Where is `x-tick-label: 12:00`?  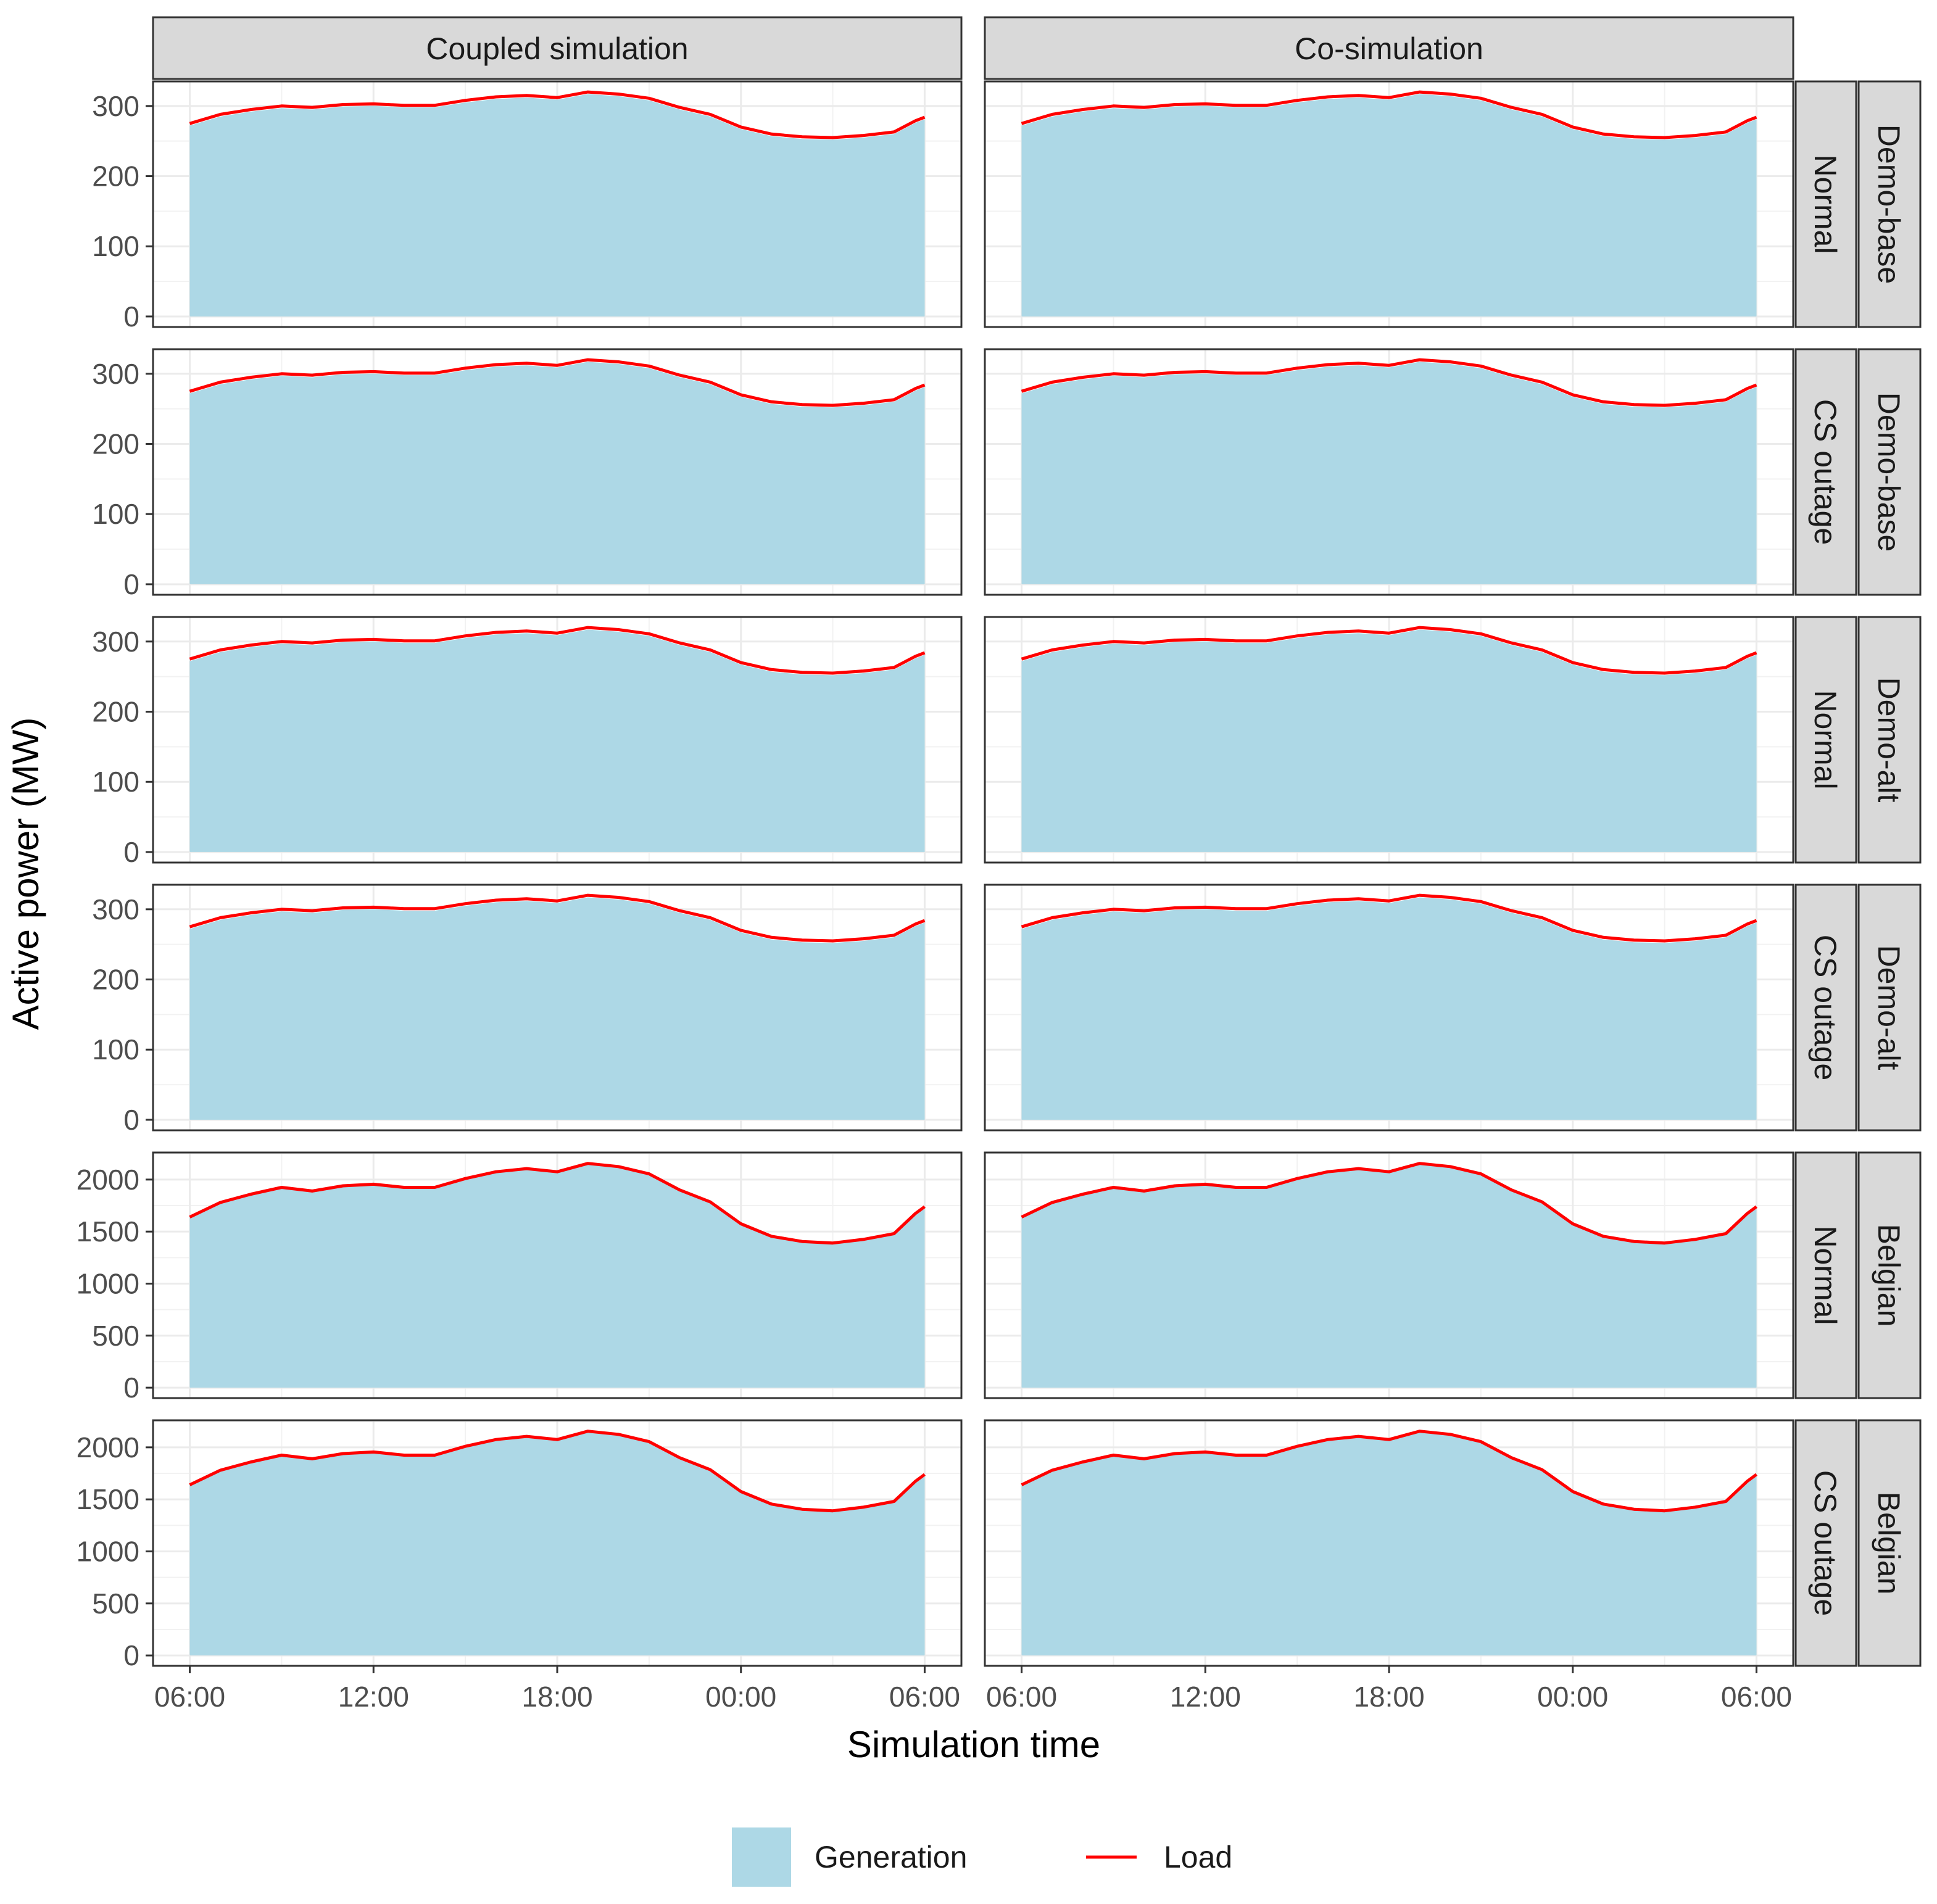
x-tick-label: 12:00 is located at coordinates (373, 1697).